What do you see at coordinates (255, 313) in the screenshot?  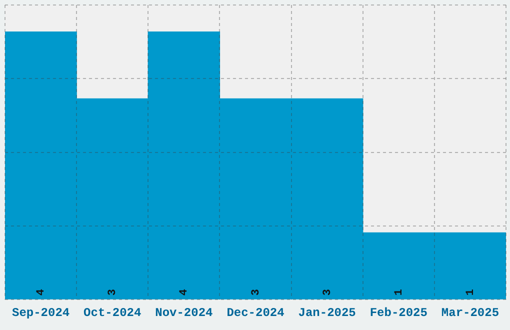 I see `x-tick-label: Dec-2024` at bounding box center [255, 313].